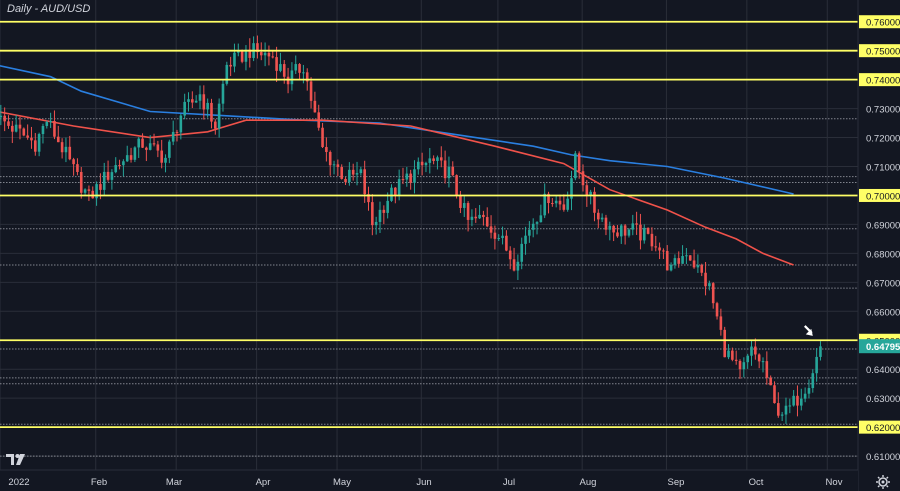 This screenshot has height=491, width=900. Describe the element at coordinates (879, 80) in the screenshot. I see `key-level-tag` at that location.